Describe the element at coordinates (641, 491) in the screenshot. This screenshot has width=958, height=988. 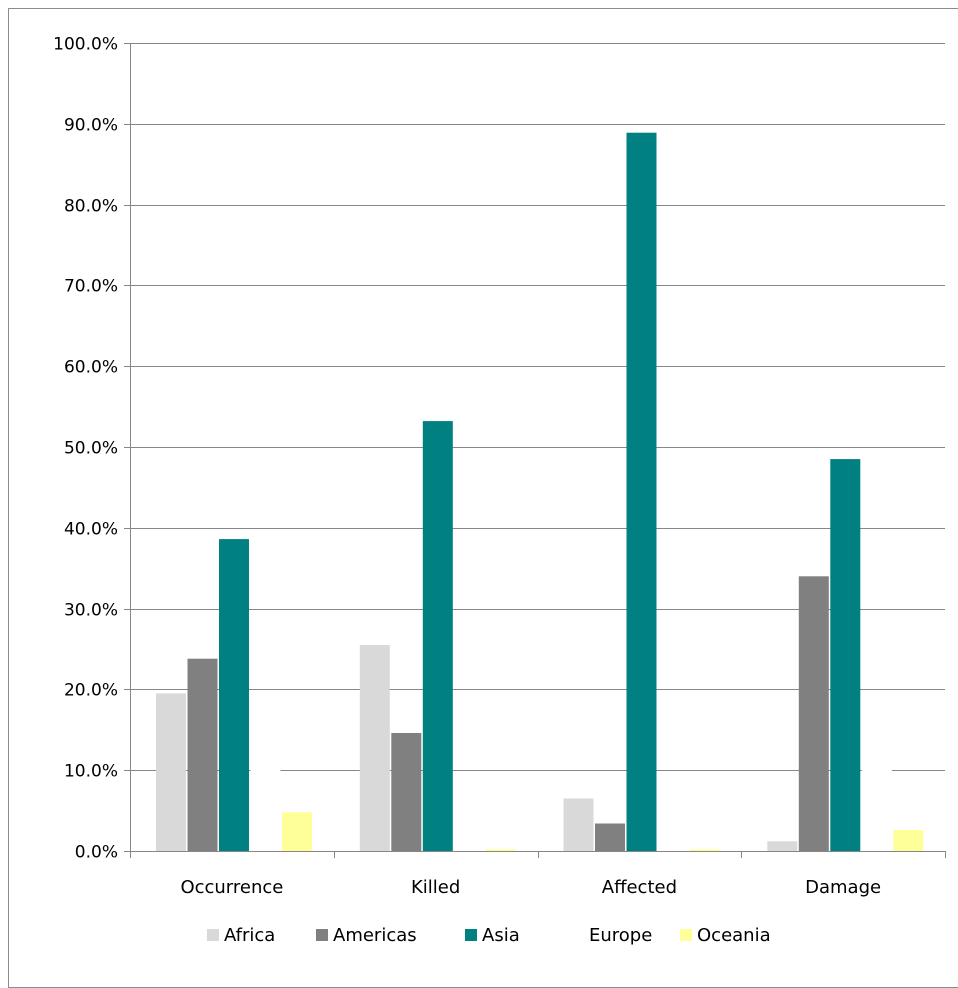
I see `bar-asia-affected` at that location.